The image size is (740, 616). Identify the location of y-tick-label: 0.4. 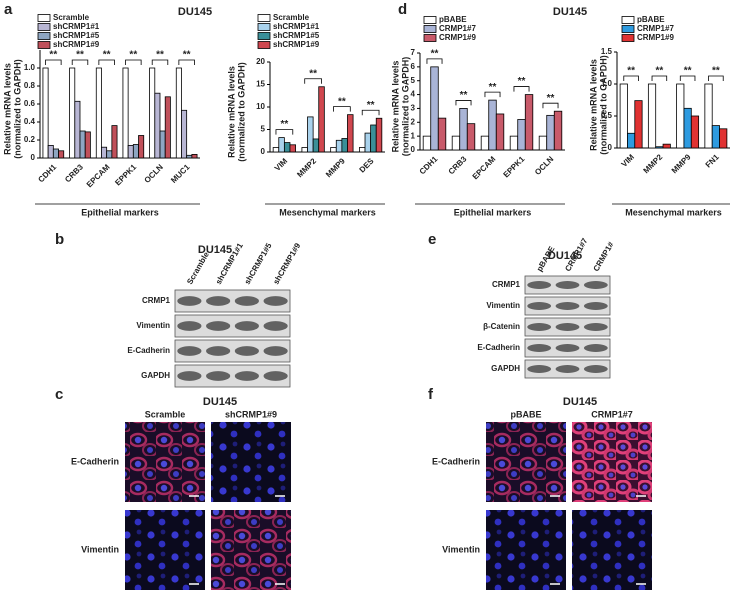
(30, 121).